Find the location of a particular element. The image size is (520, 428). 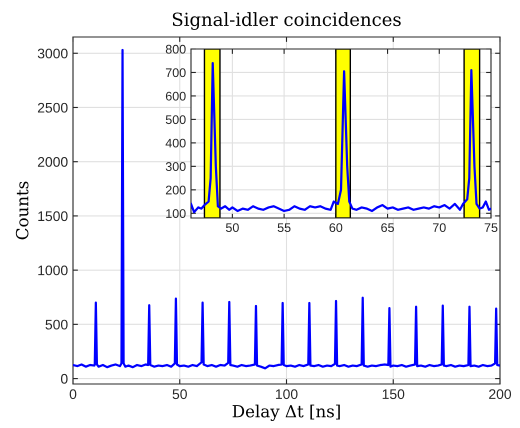

x-tick-label: 75 is located at coordinates (491, 227).